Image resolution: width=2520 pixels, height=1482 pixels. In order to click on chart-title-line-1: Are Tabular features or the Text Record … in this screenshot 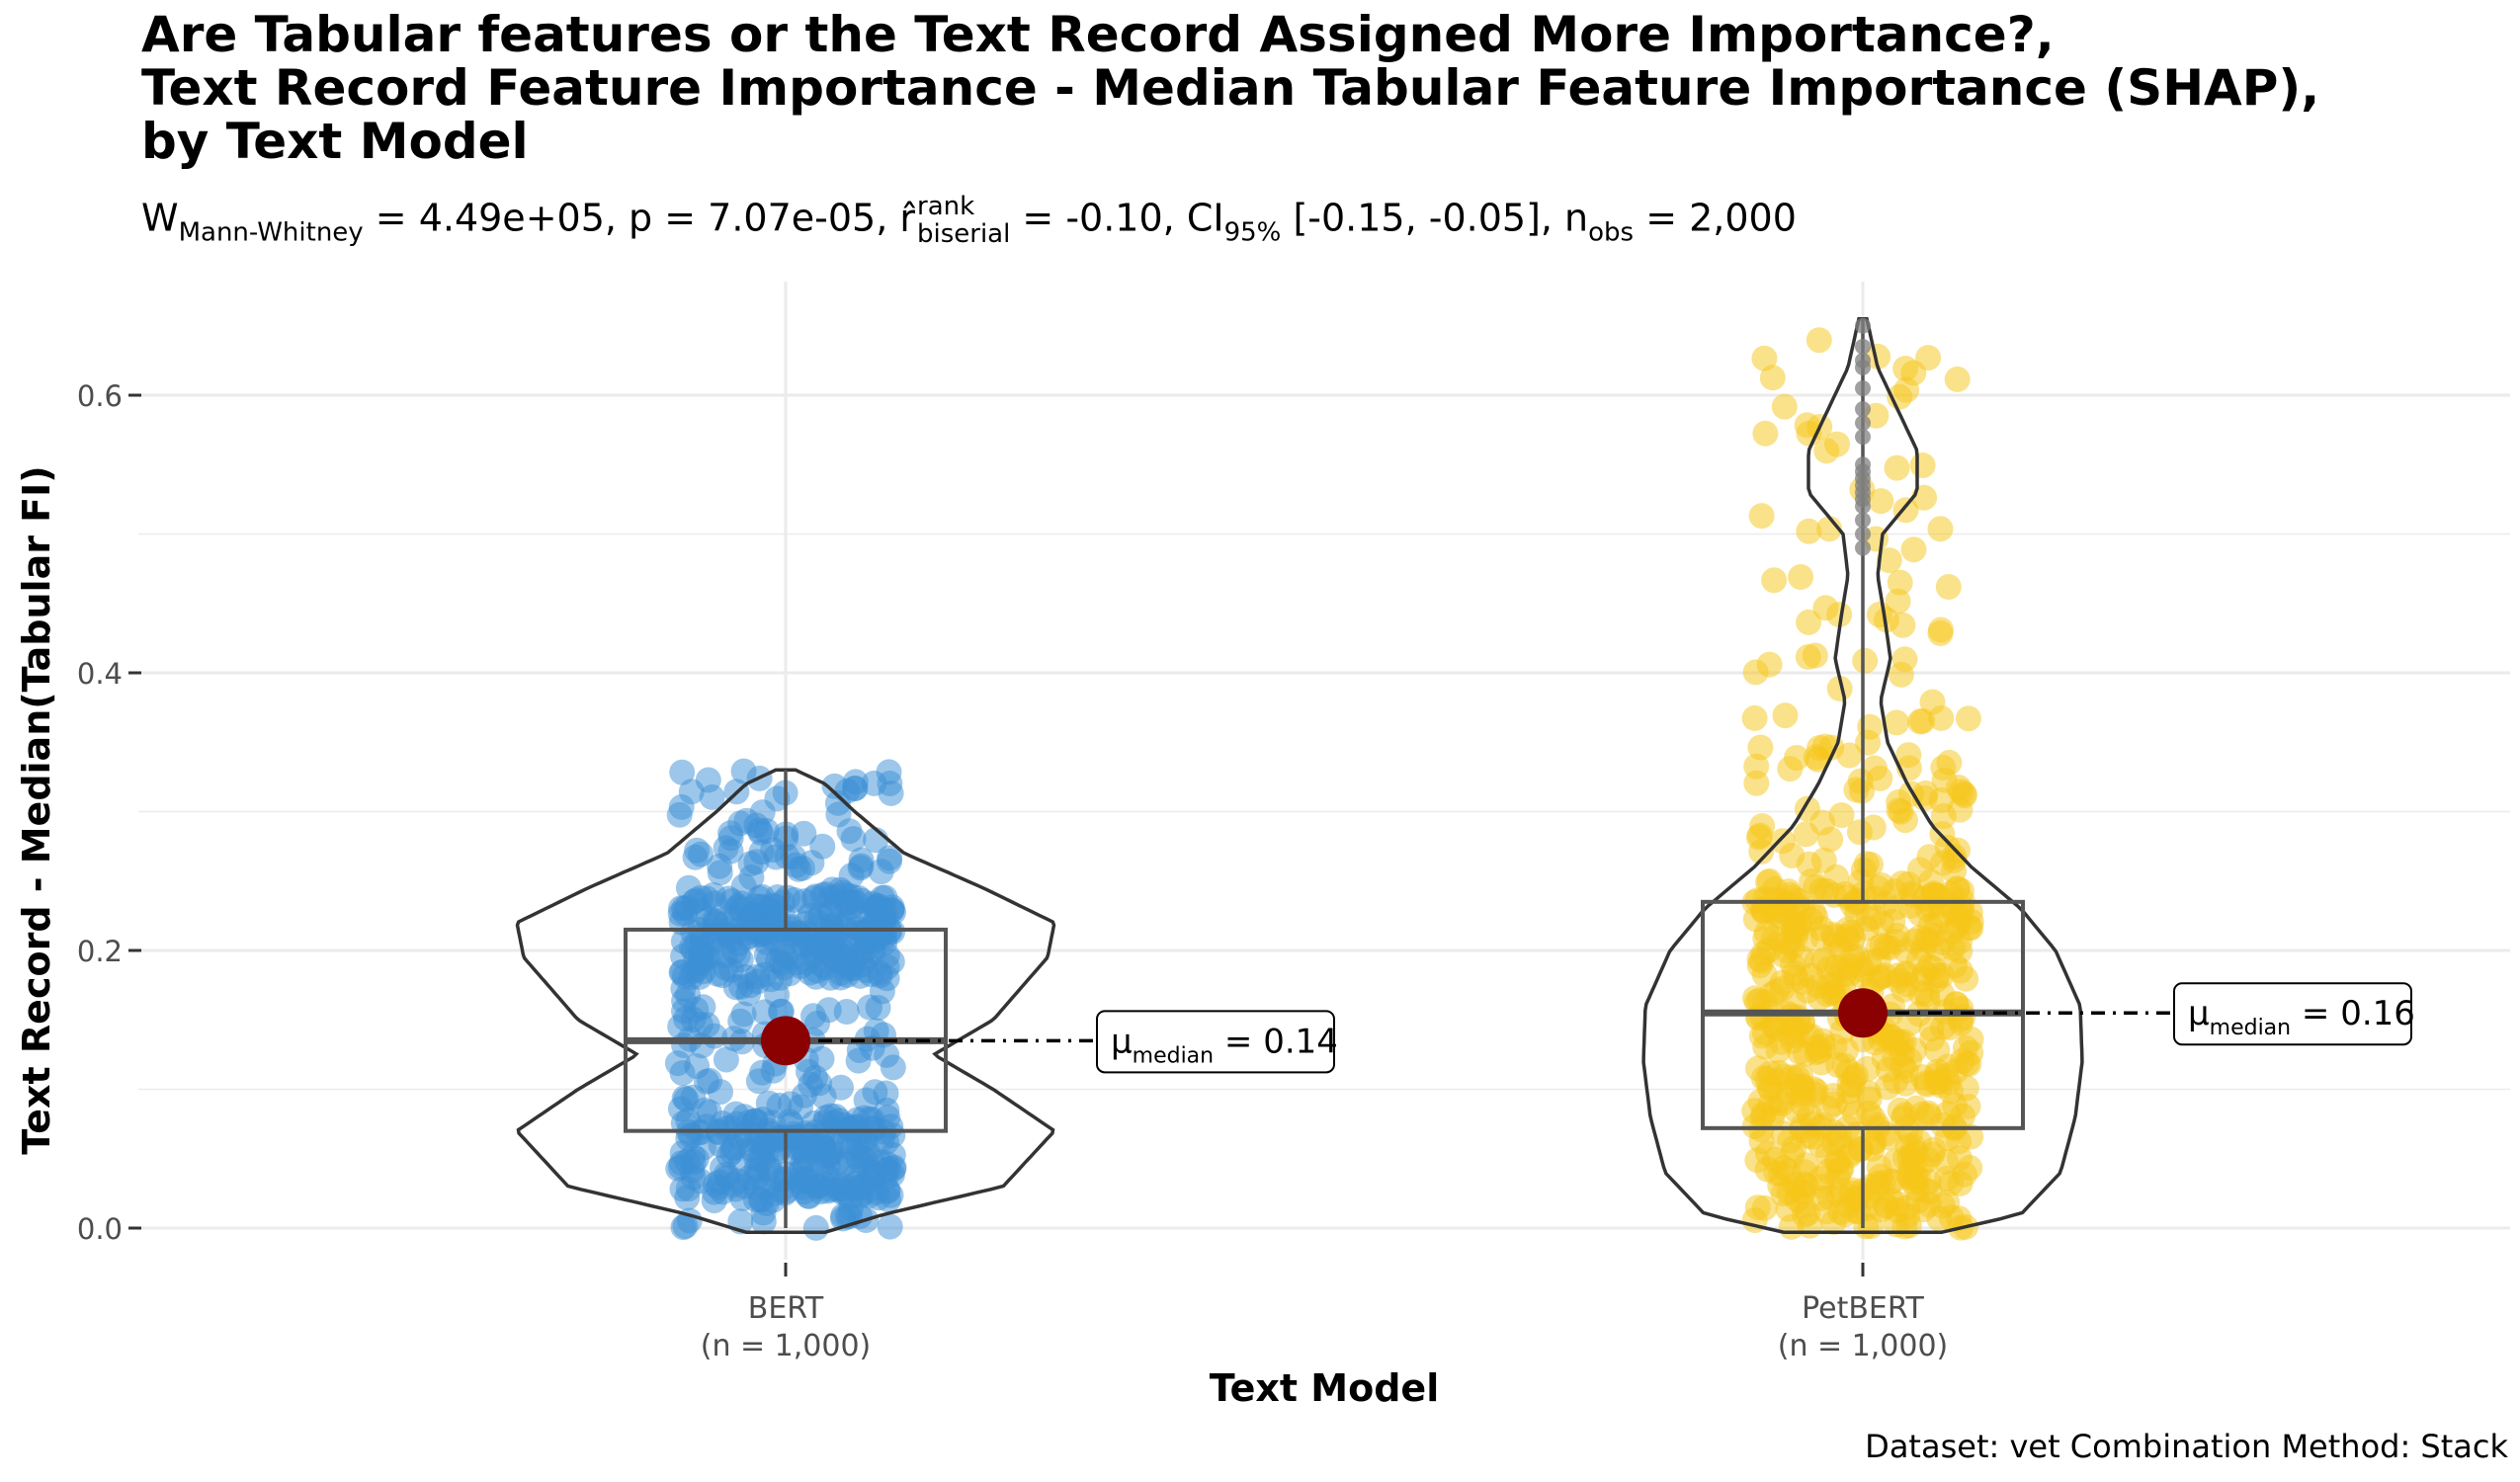, I will do `click(1098, 34)`.